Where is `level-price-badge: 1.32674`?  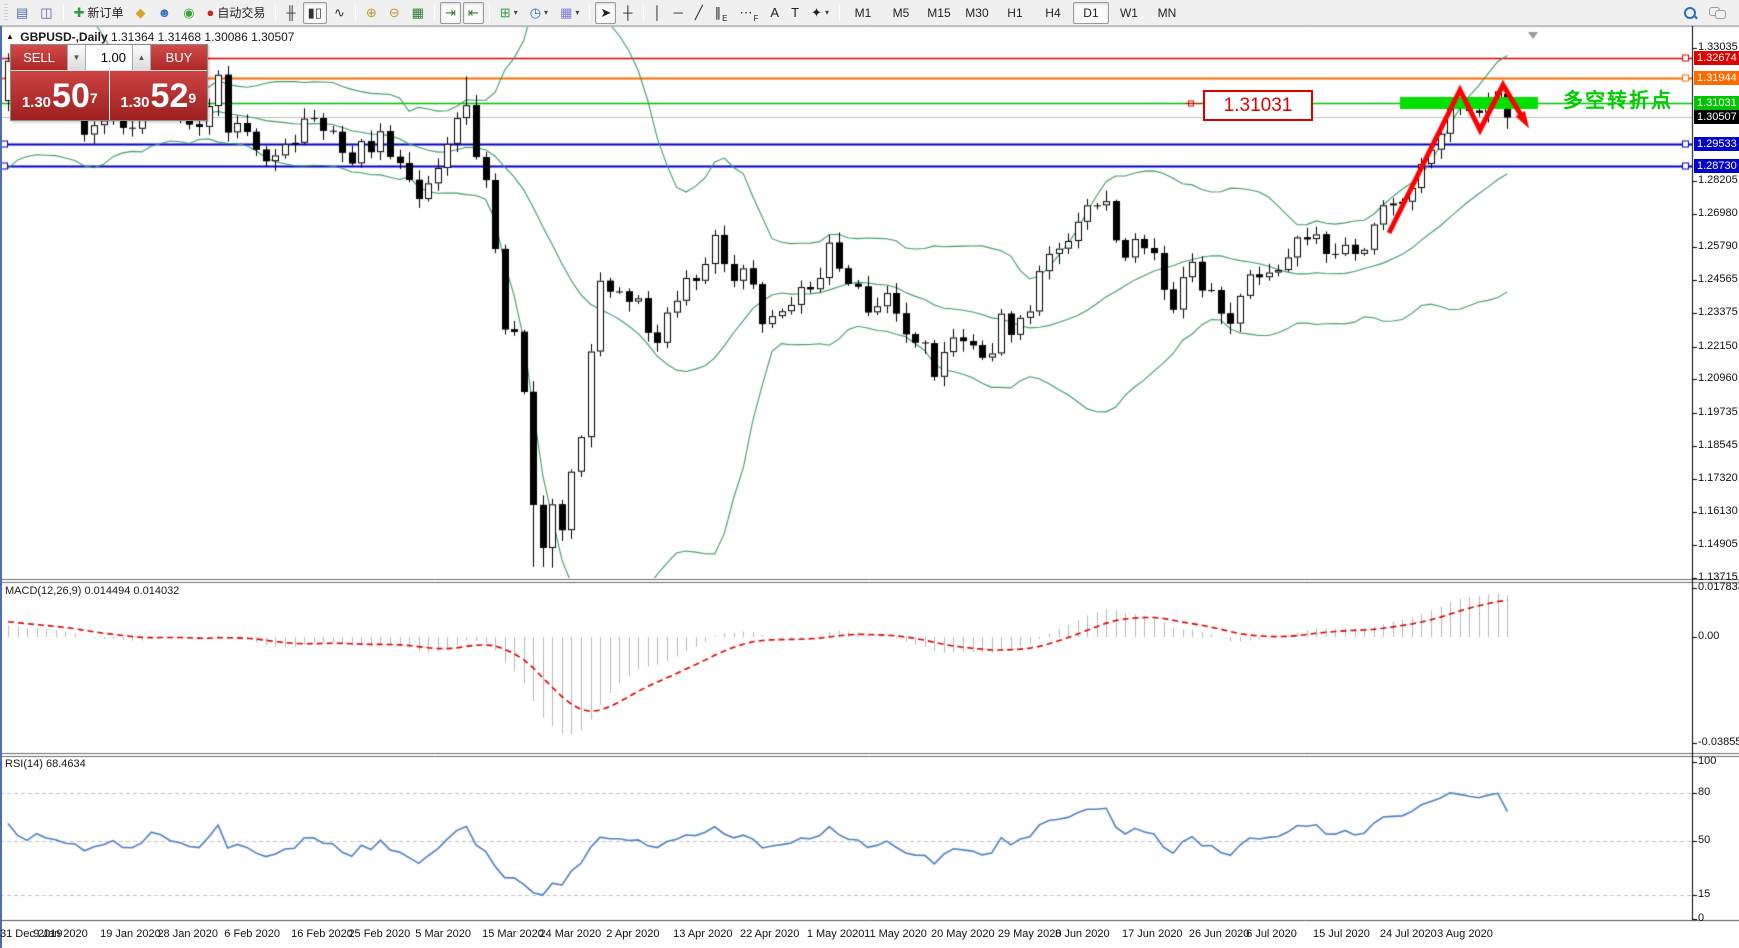
level-price-badge: 1.32674 is located at coordinates (1716, 57).